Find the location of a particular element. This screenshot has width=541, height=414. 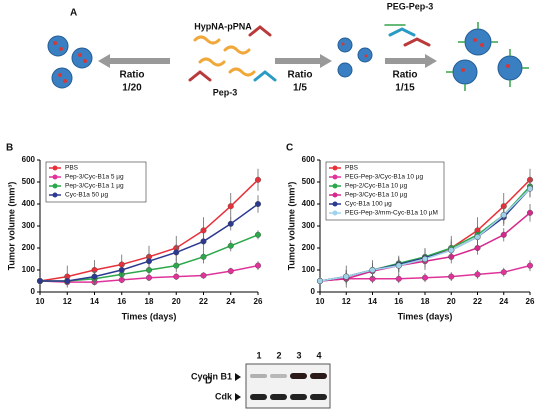

lane-label: 2 is located at coordinates (278, 355).